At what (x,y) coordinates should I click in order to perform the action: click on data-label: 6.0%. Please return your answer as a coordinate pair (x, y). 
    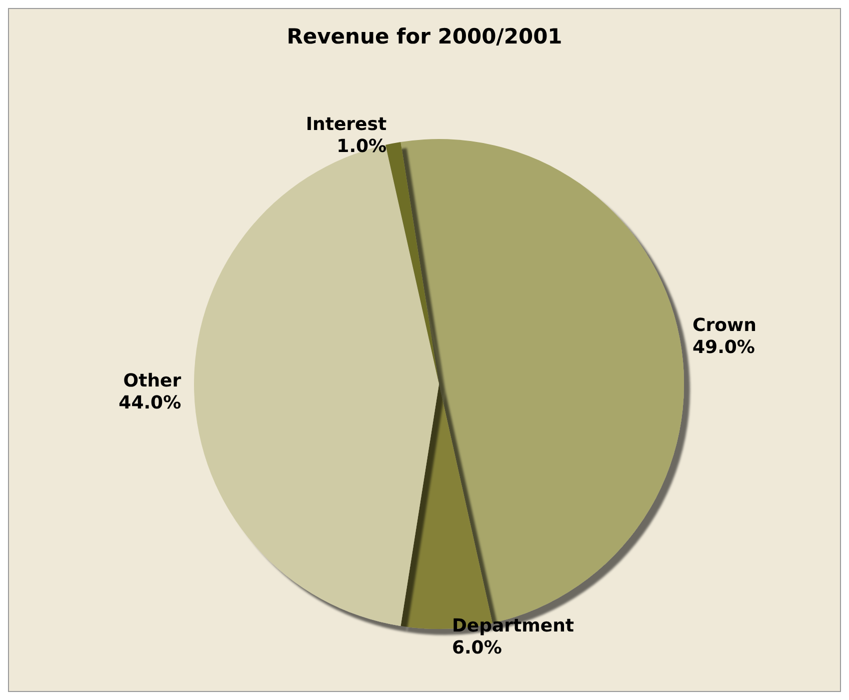
    Looking at the image, I should click on (477, 647).